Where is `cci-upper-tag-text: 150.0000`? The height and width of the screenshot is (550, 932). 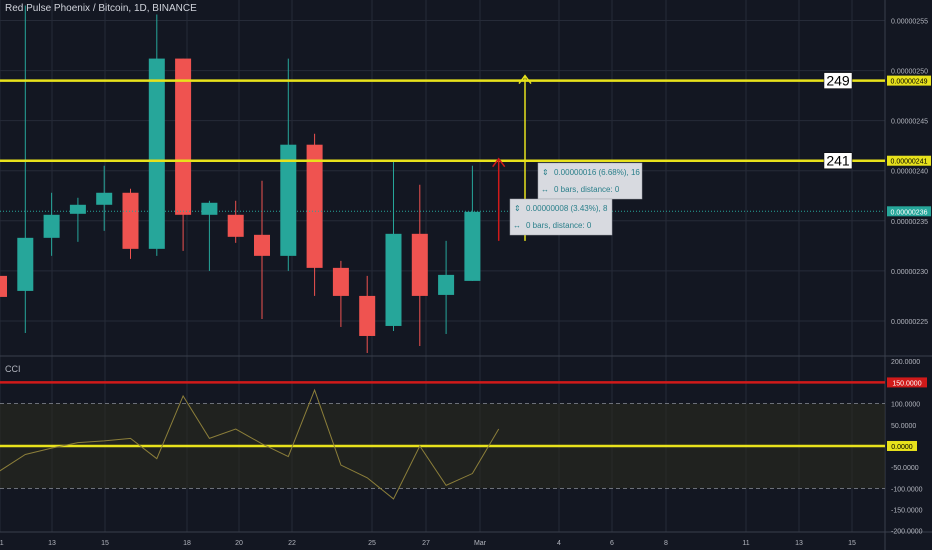
cci-upper-tag-text: 150.0000 is located at coordinates (906, 383).